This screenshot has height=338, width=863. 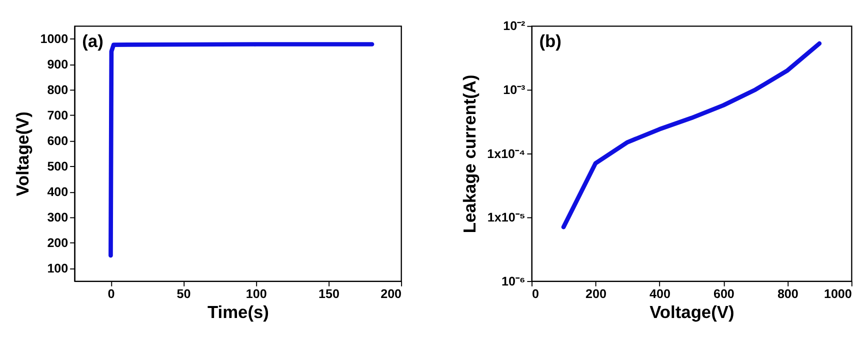 What do you see at coordinates (57, 167) in the screenshot?
I see `y-tick-label: 500` at bounding box center [57, 167].